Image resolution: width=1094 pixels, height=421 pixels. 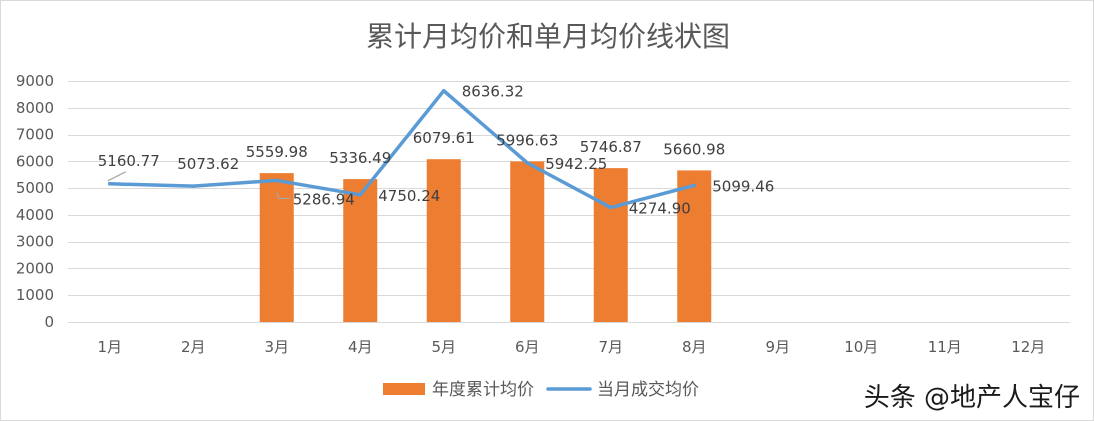 What do you see at coordinates (527, 140) in the screenshot?
I see `bar-data-label: 5996.63` at bounding box center [527, 140].